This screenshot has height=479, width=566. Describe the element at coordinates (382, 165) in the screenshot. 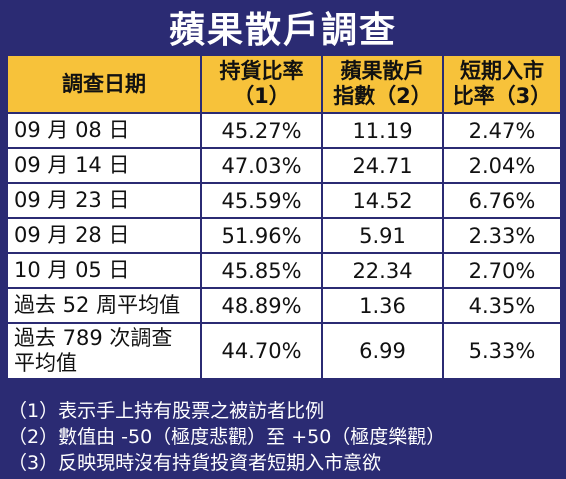

I see `retail-index-cell: 24.71` at that location.